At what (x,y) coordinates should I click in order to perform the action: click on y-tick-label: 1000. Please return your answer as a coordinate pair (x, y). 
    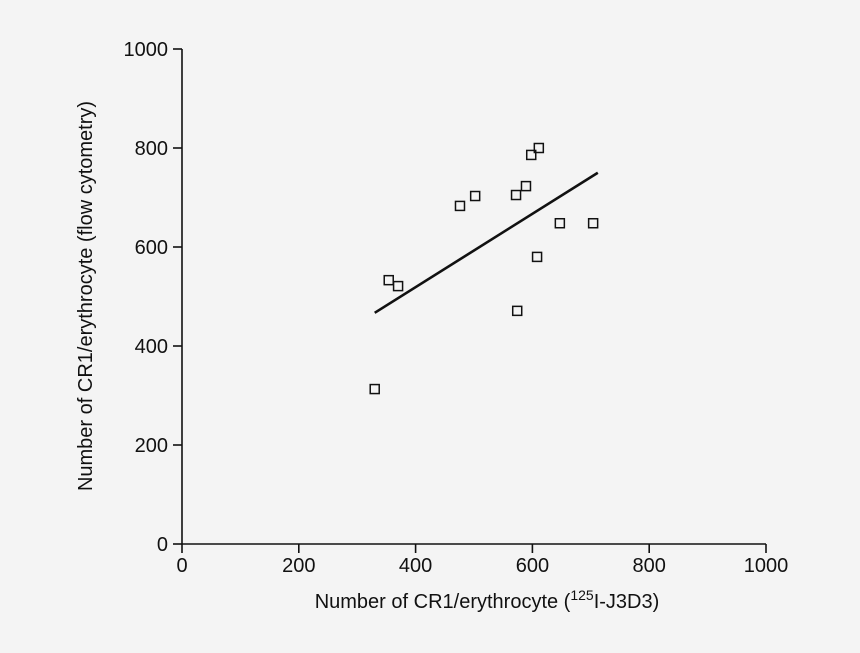
    Looking at the image, I should click on (146, 50).